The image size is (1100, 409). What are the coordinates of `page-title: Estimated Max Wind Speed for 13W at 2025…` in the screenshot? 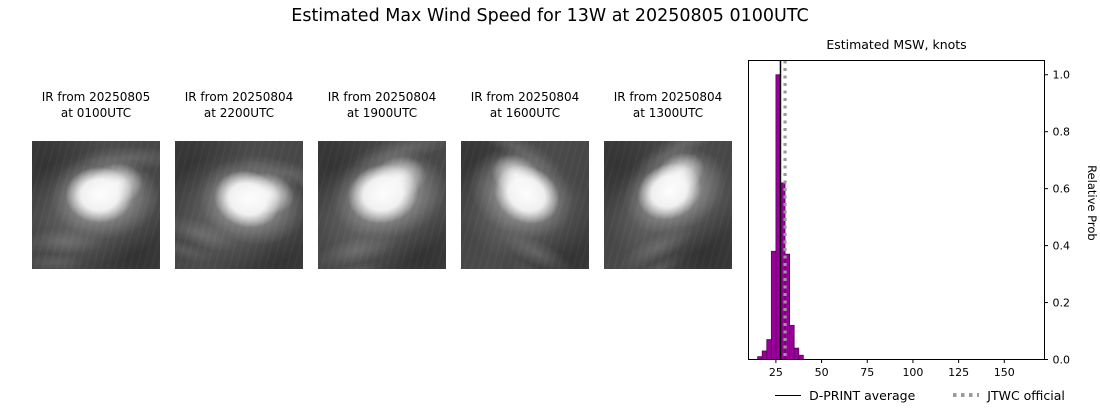 It's located at (550, 16).